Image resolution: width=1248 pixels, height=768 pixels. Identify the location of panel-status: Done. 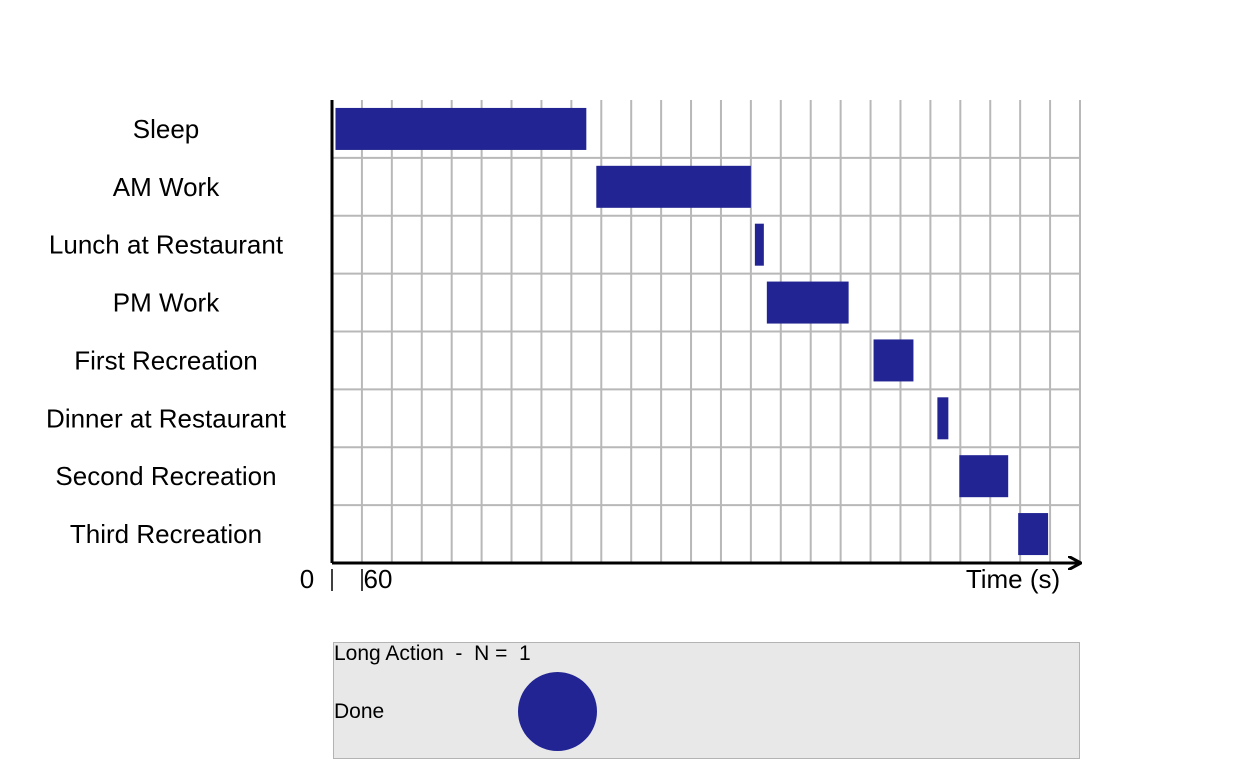
(359, 711).